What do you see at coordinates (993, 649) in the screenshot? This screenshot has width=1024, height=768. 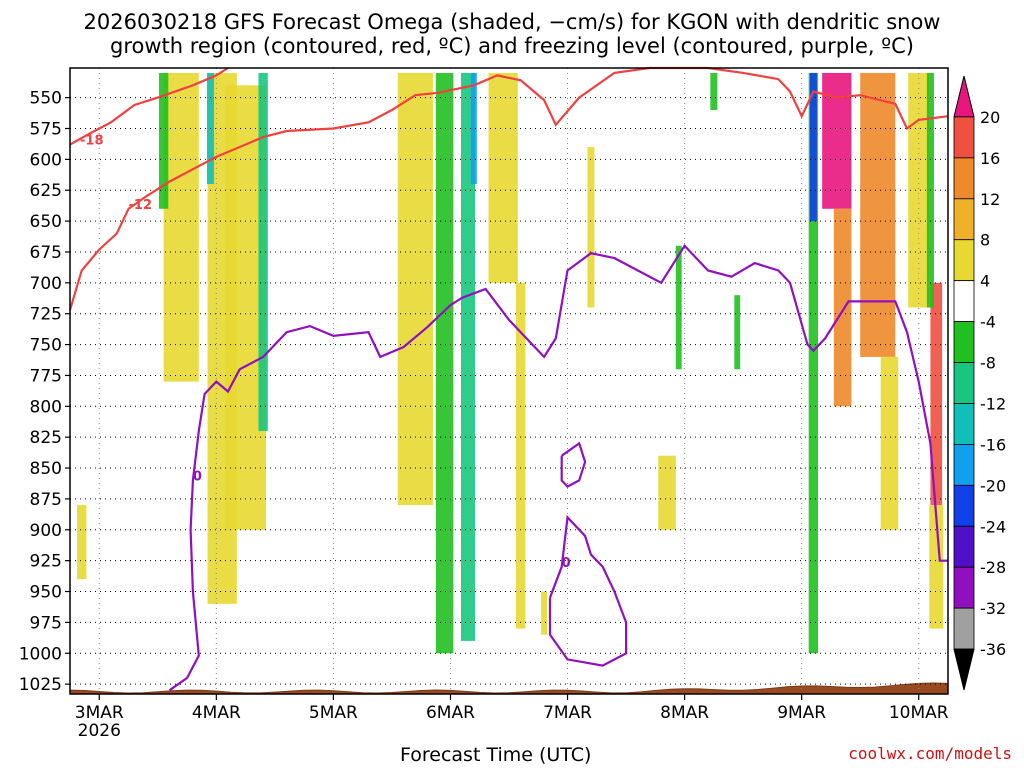 I see `colorbar-label: -36` at bounding box center [993, 649].